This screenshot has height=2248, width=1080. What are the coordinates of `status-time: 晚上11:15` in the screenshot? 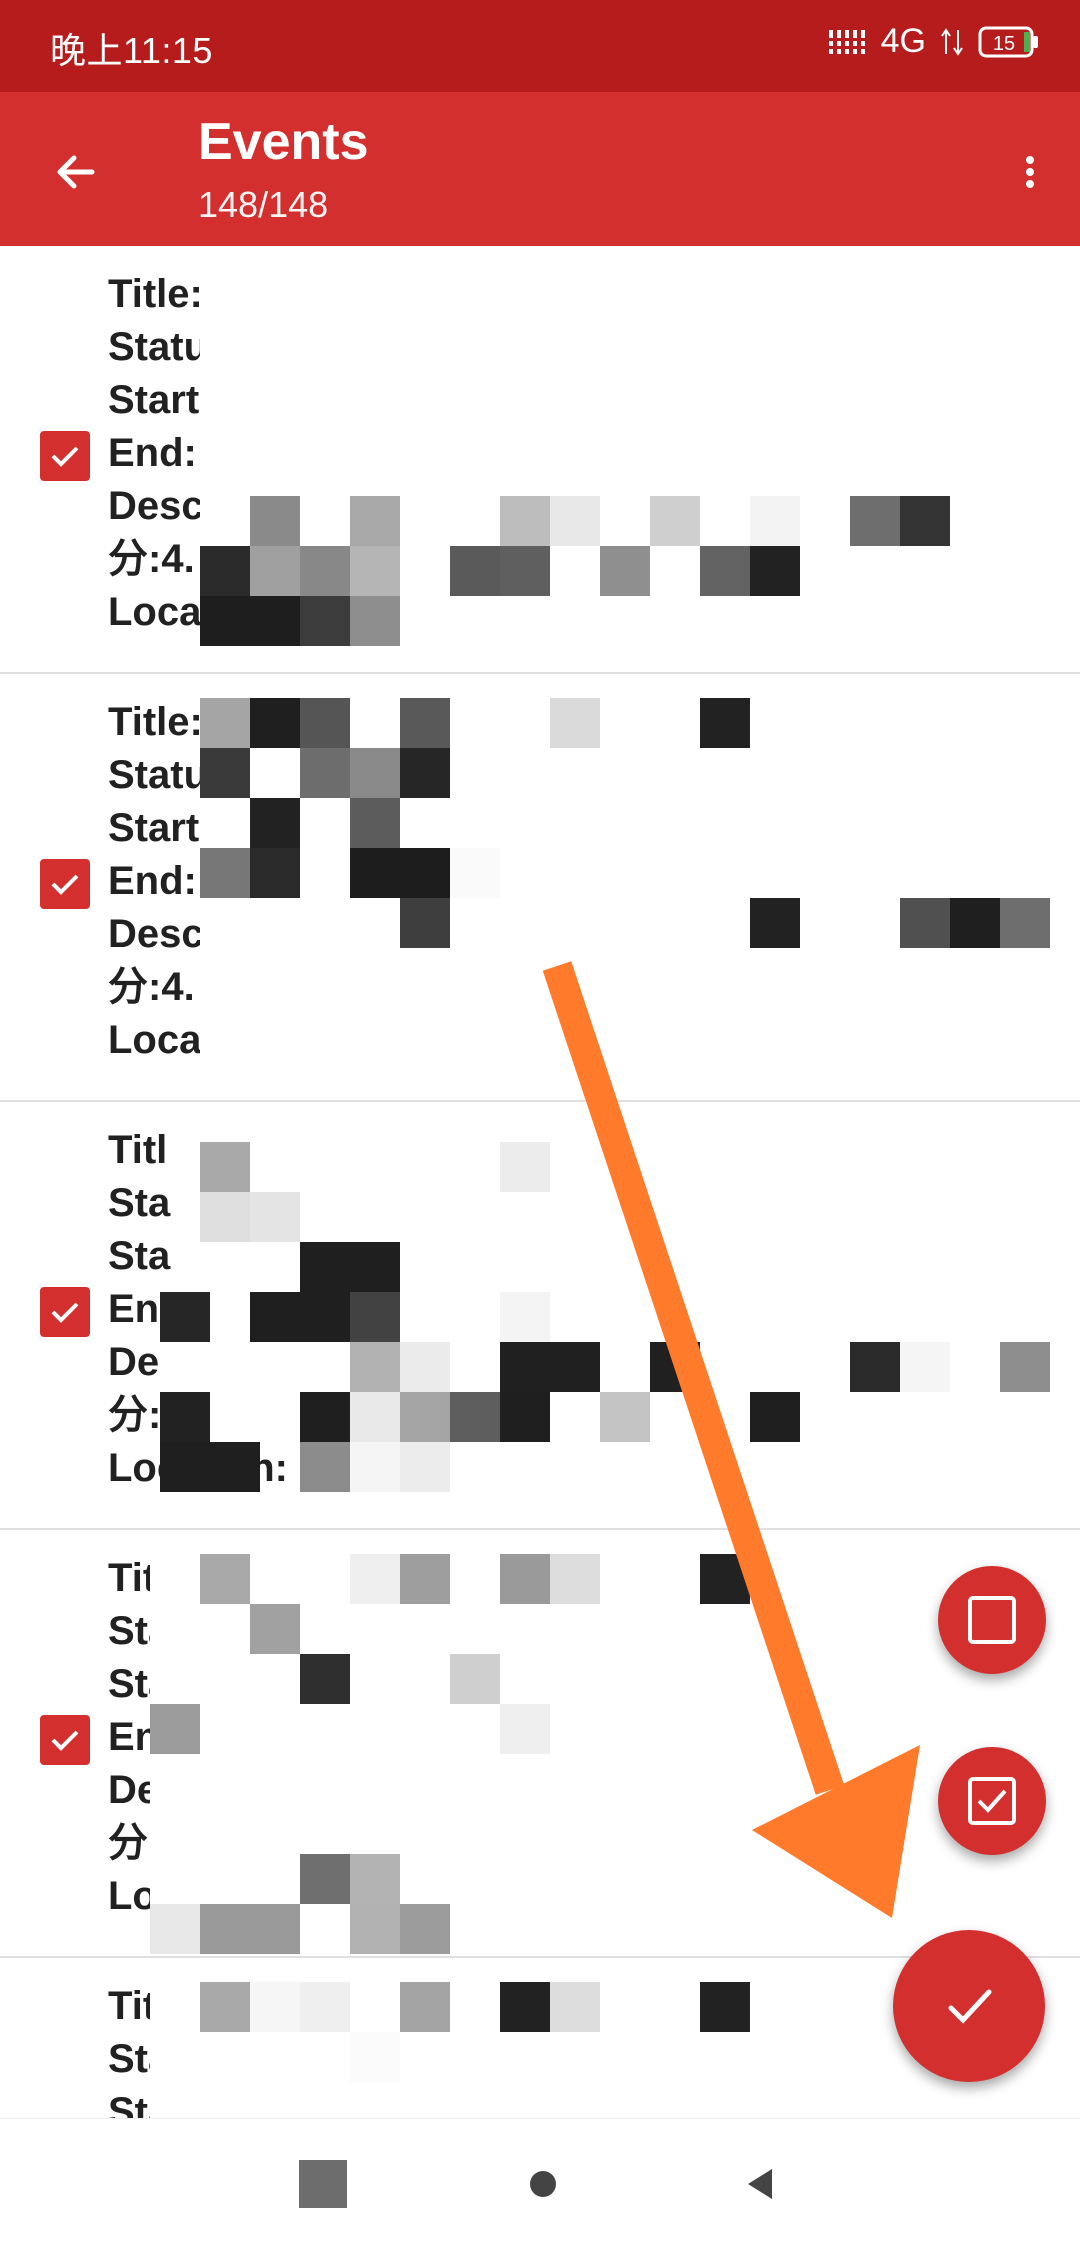 It's located at (131, 50).